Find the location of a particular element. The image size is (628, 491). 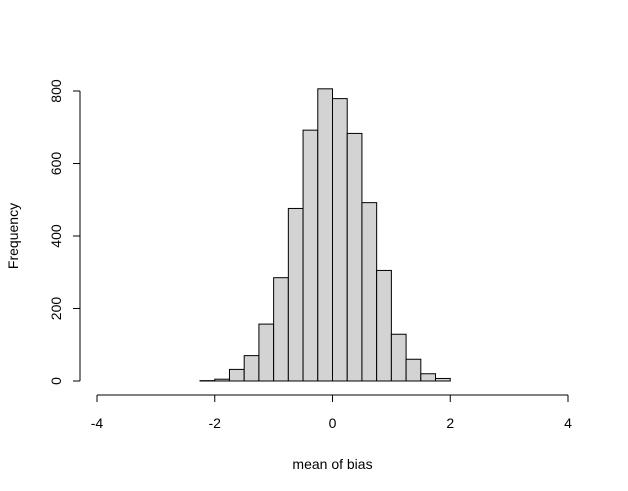

x-tick-label: 2 is located at coordinates (450, 423).